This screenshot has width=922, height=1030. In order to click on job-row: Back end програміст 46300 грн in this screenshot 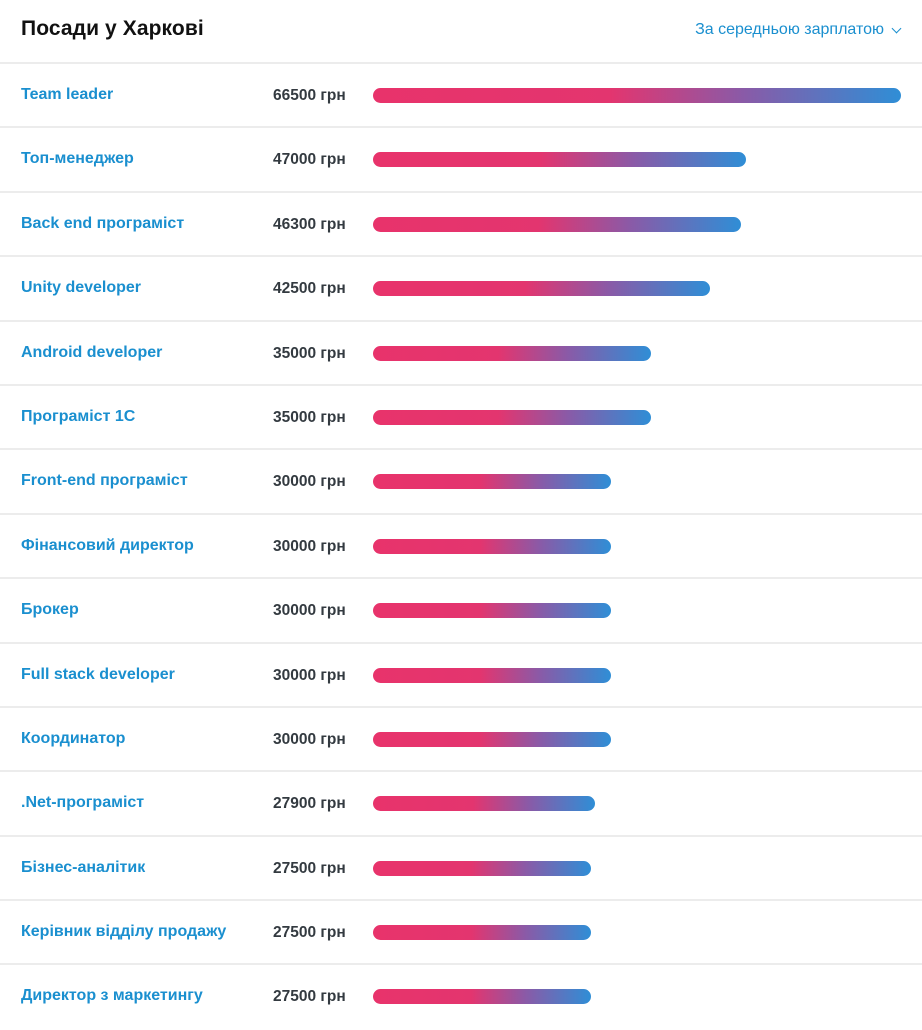, I will do `click(461, 225)`.